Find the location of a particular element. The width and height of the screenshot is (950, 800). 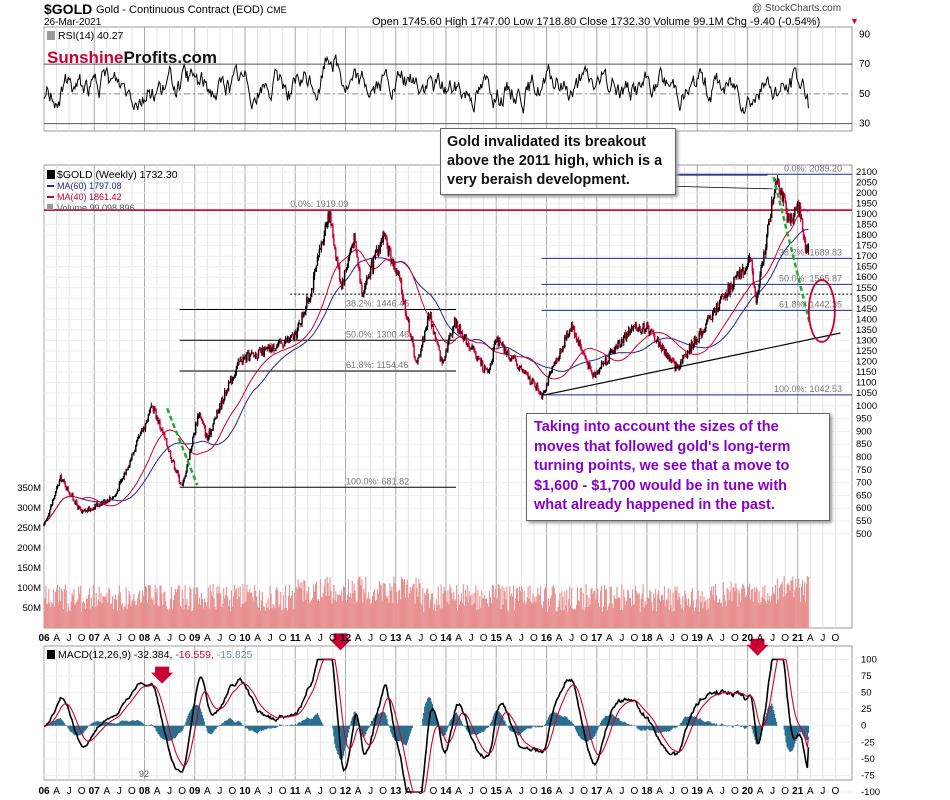

x-tick-label: 19 is located at coordinates (698, 638).